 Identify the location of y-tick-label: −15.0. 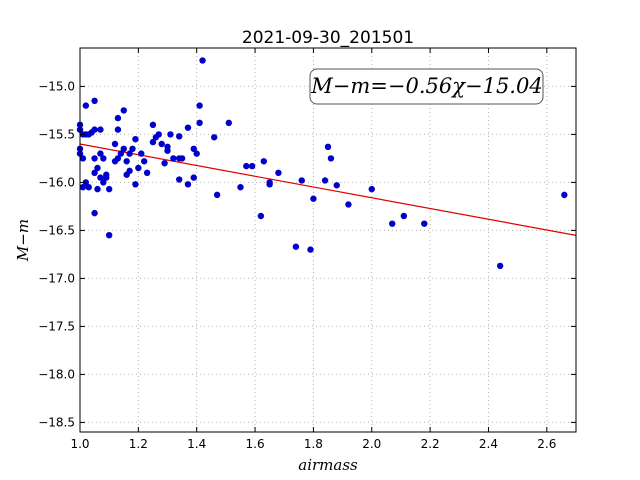
(56, 86).